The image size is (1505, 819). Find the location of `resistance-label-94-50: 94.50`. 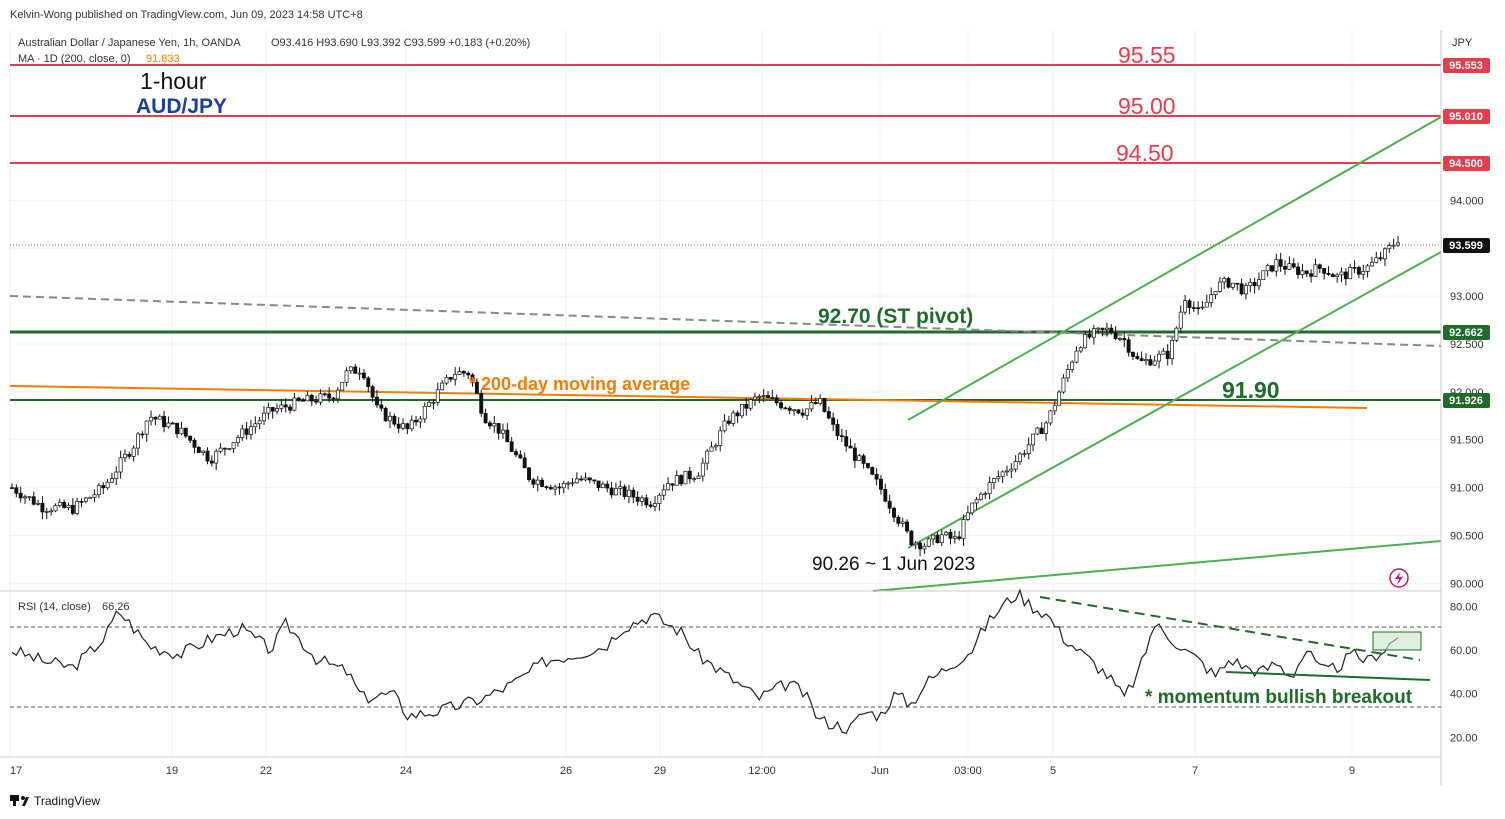

resistance-label-94-50: 94.50 is located at coordinates (1145, 153).